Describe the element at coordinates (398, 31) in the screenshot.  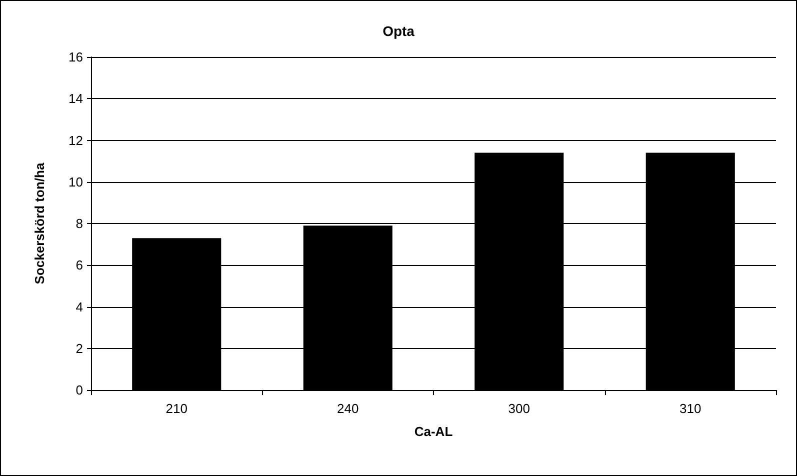
I see `chart-title: Opta` at that location.